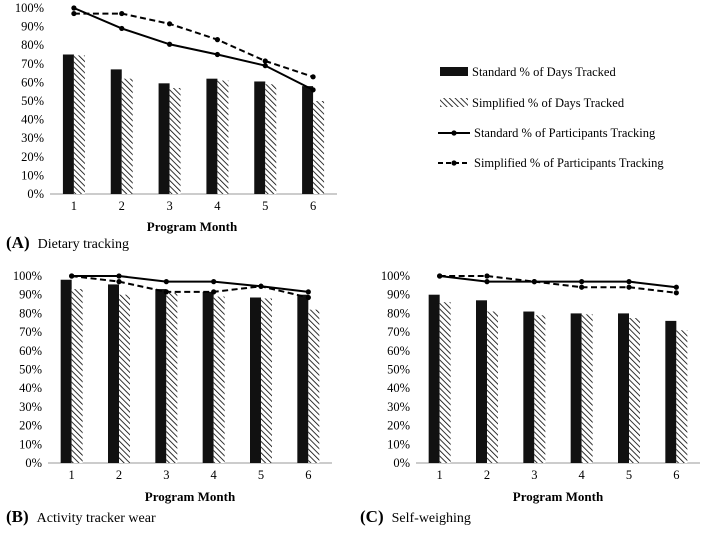 The height and width of the screenshot is (533, 708). What do you see at coordinates (534, 475) in the screenshot?
I see `x-tick-label-weighing: 3` at bounding box center [534, 475].